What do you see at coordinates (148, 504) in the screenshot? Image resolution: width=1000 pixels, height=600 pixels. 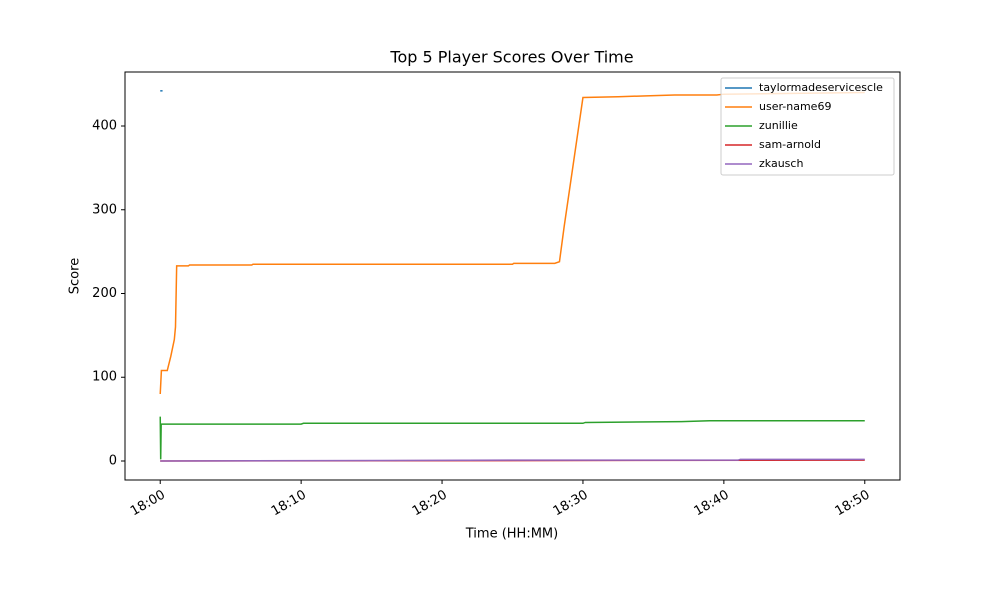 I see `x-tick-label: 18:00` at bounding box center [148, 504].